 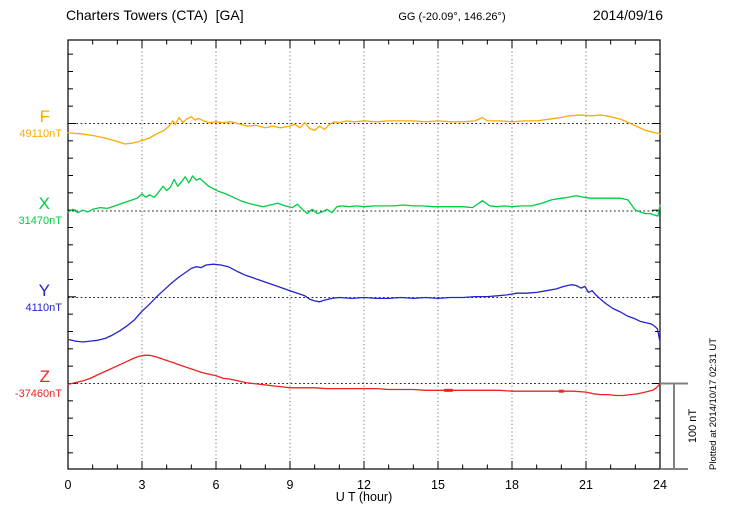 I want to click on series-name-Y: Y, so click(x=44, y=290).